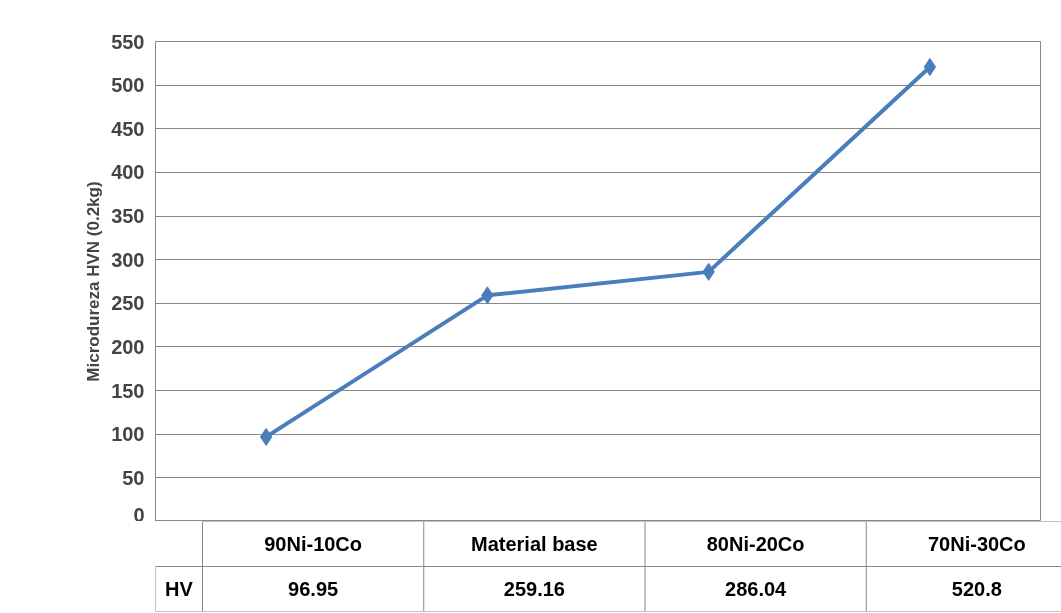 The image size is (1061, 613). What do you see at coordinates (94, 281) in the screenshot?
I see `y-axis-title: Microdureza HVN (0.2kg)` at bounding box center [94, 281].